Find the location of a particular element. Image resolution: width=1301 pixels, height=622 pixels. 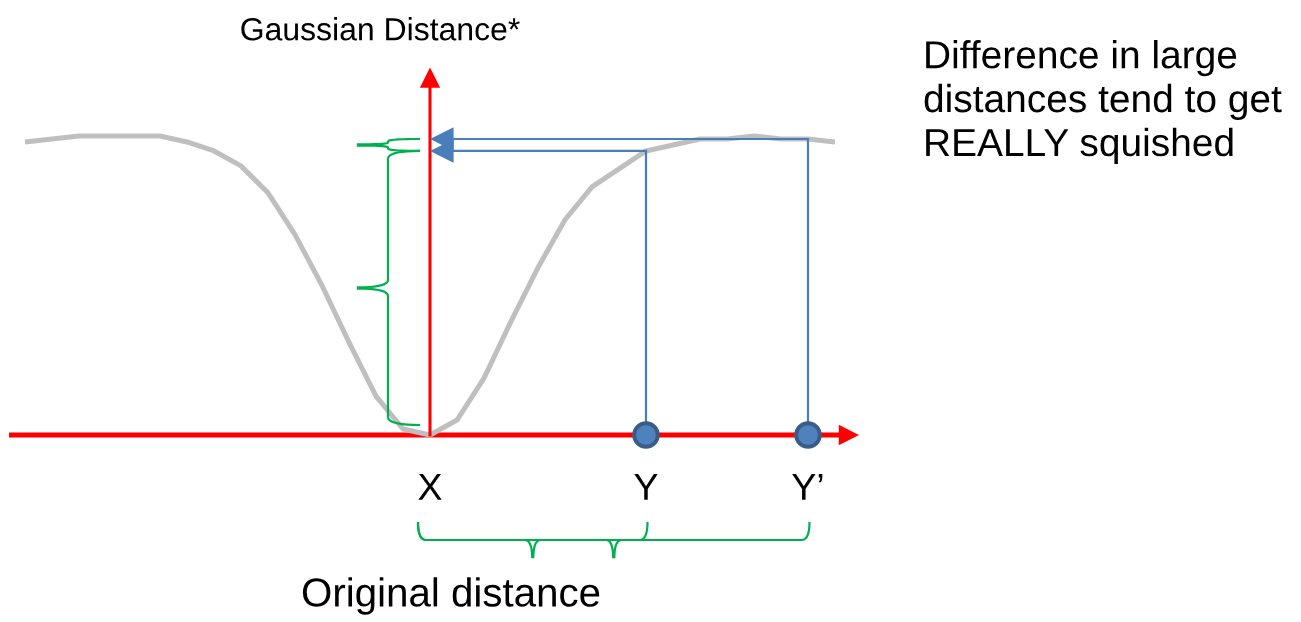

x-tick-label: X is located at coordinates (430, 486).